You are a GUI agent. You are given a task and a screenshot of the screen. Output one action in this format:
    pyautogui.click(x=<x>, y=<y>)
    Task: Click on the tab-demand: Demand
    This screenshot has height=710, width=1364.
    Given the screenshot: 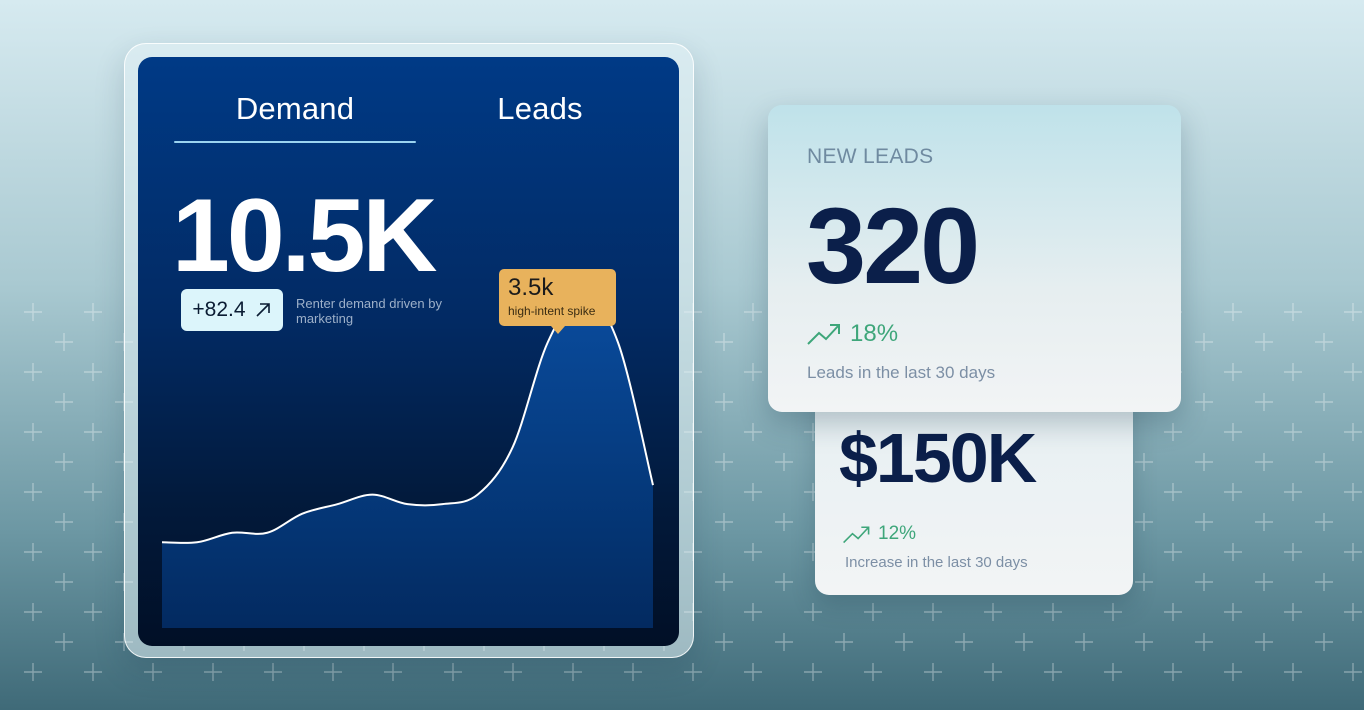 What is the action you would take?
    pyautogui.click(x=295, y=108)
    